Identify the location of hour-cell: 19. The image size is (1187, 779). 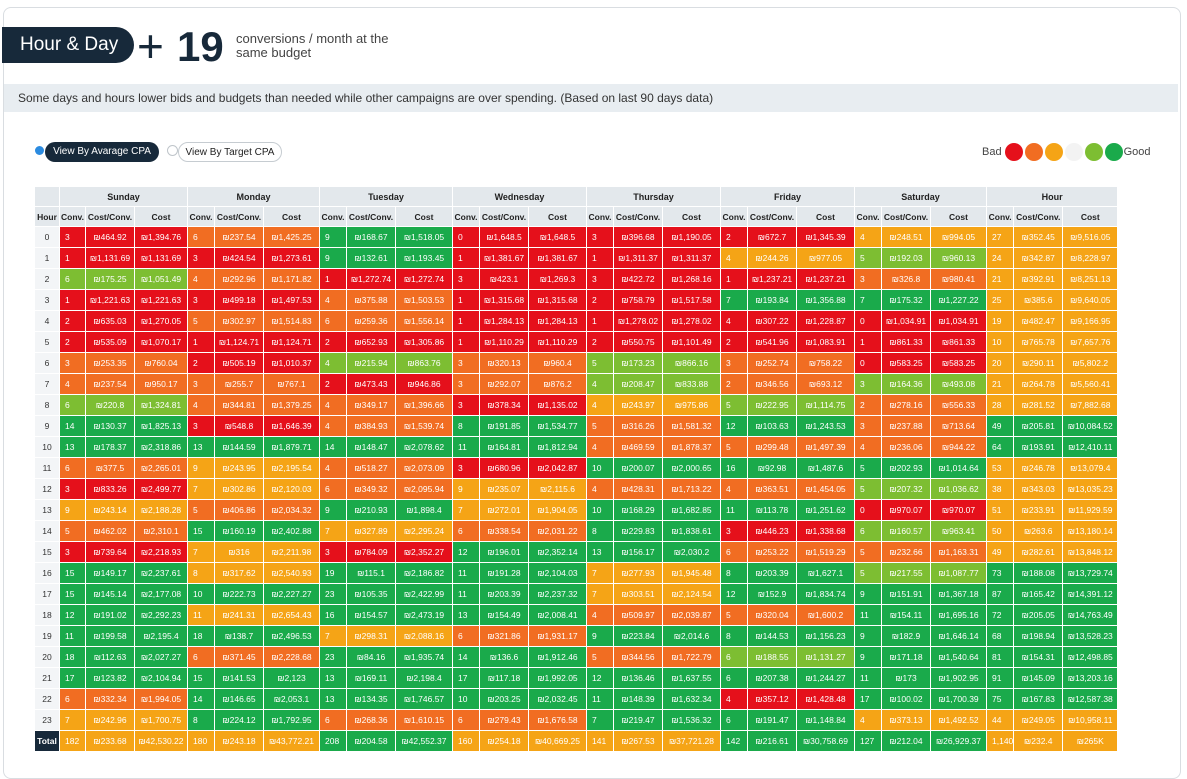
(47, 636).